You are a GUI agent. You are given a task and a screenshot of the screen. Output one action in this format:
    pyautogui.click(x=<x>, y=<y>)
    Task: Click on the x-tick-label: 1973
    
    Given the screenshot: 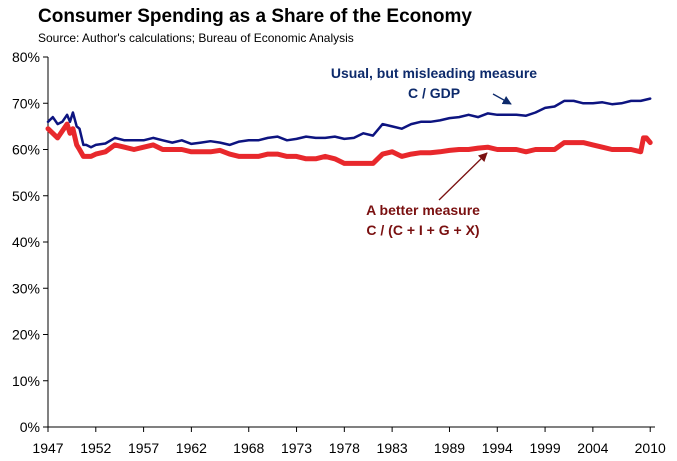 What is the action you would take?
    pyautogui.click(x=296, y=448)
    